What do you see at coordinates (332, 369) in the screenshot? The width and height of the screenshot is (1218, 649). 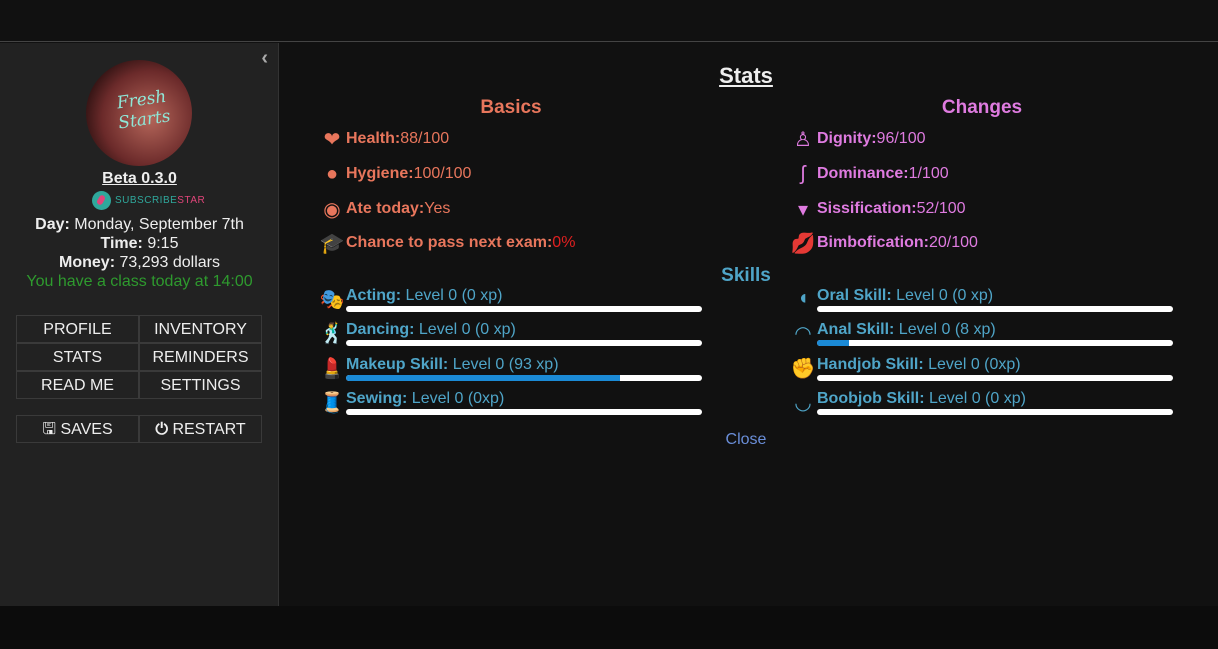 I see `makeup-icon: 💄` at bounding box center [332, 369].